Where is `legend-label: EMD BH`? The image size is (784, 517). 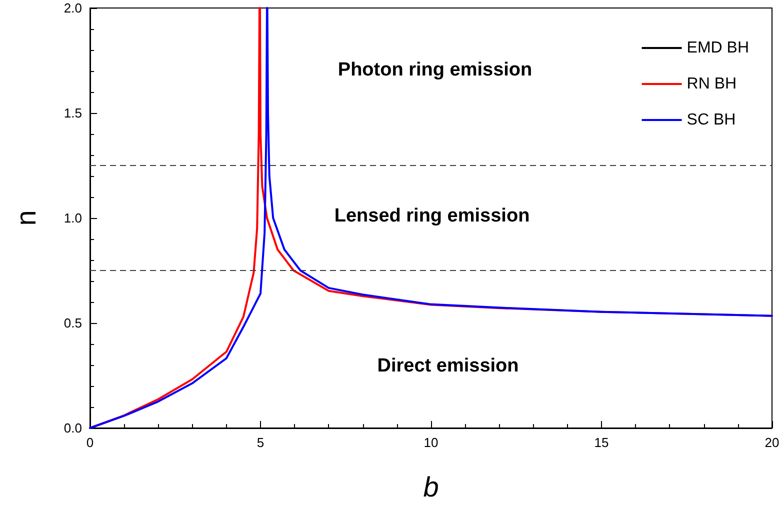 legend-label: EMD BH is located at coordinates (718, 48).